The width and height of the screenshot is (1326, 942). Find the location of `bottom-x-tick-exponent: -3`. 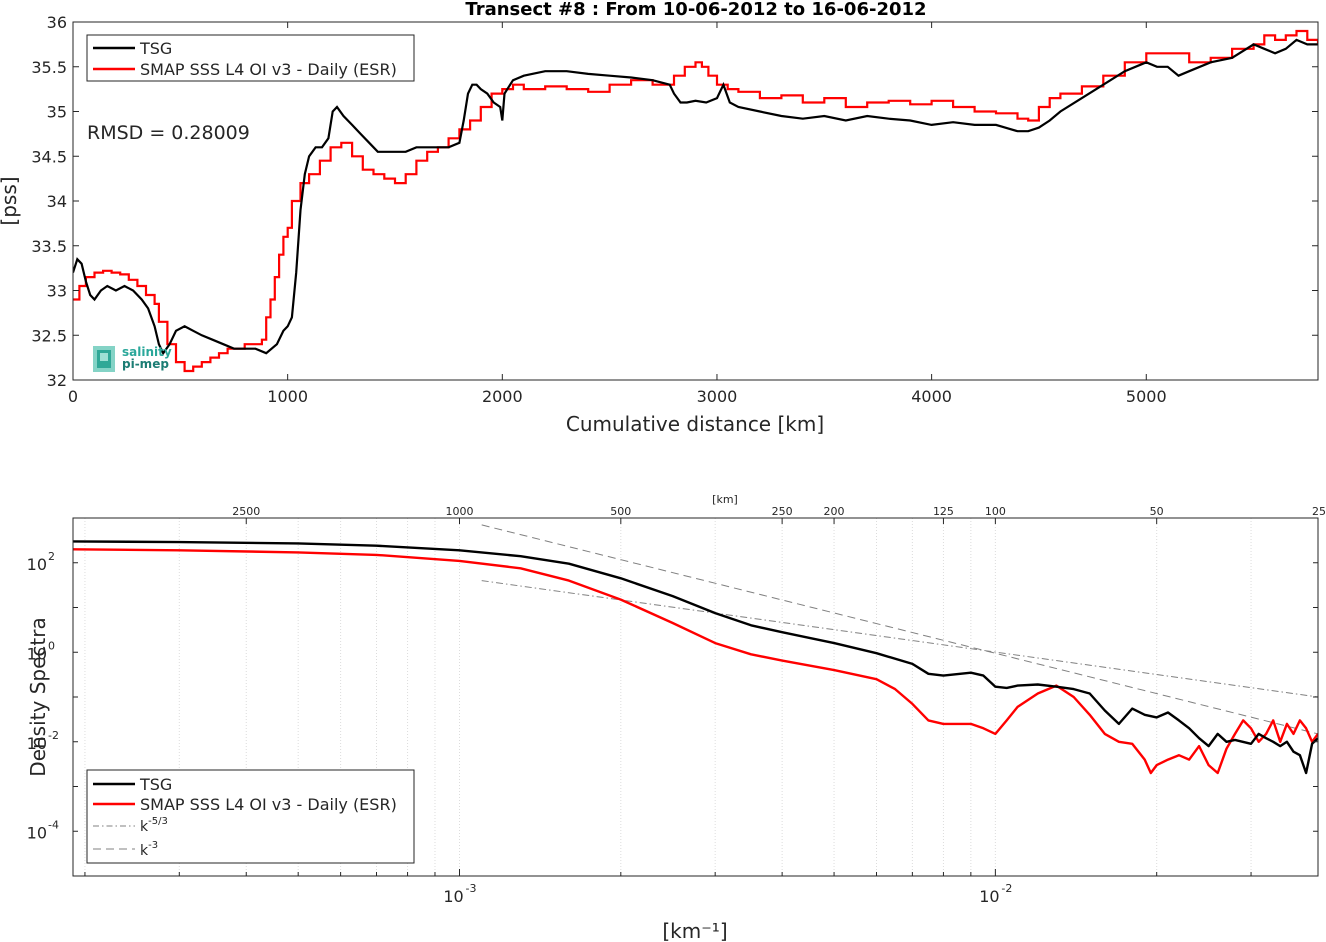

bottom-x-tick-exponent: -3 is located at coordinates (470, 888).